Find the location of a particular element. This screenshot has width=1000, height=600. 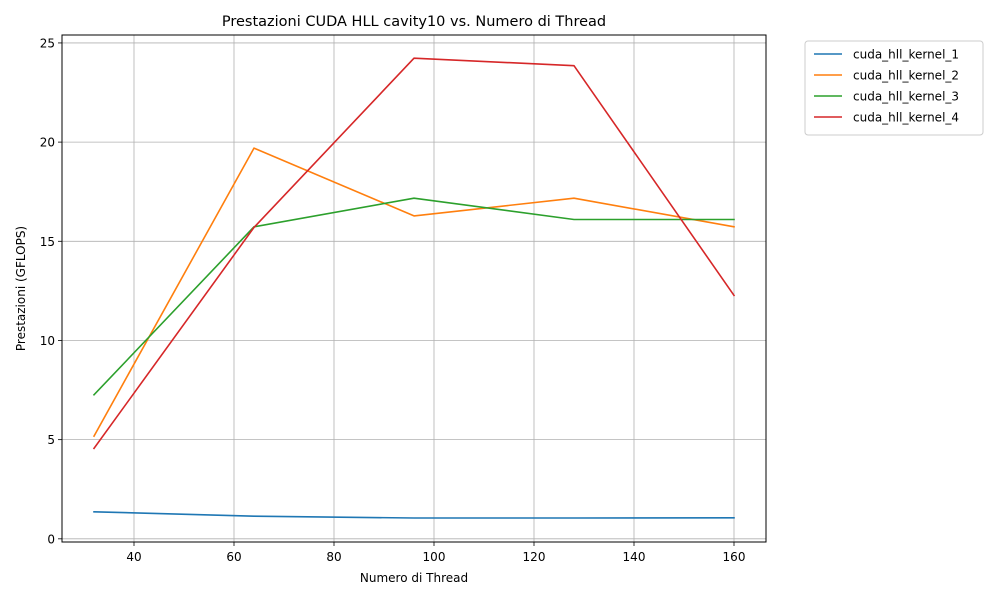

x-axis-label: Numero di Thread is located at coordinates (414, 578).